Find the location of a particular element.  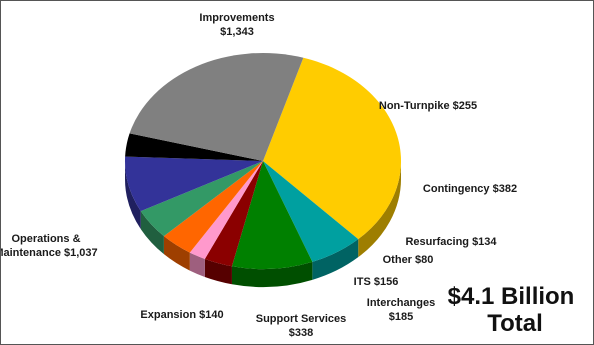

total-label-line1: $4.1 Billion is located at coordinates (511, 296).